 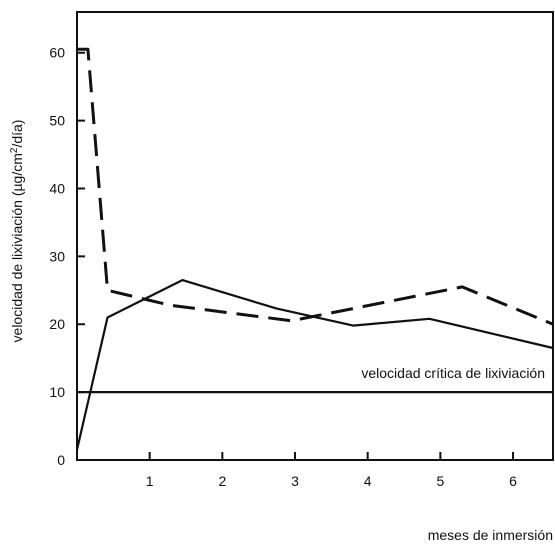 What do you see at coordinates (57, 256) in the screenshot?
I see `y-tick-label: 30` at bounding box center [57, 256].